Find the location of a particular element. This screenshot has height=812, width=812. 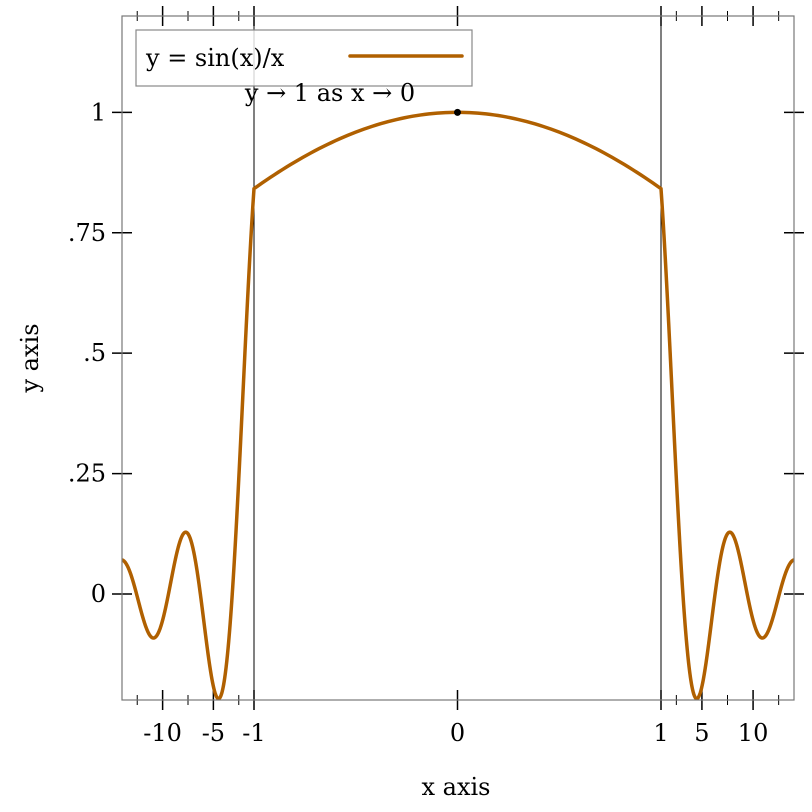

point-label: y → 1 as x → 0 is located at coordinates (329, 93).